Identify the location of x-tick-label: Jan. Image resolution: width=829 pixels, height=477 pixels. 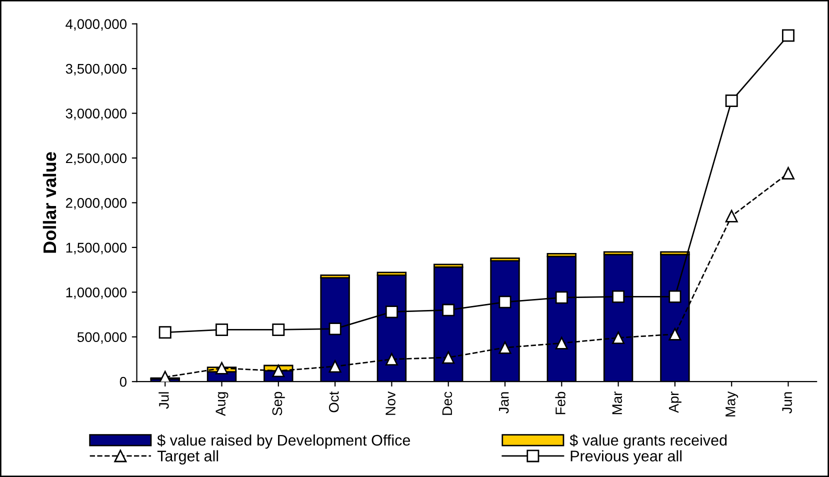
(504, 403).